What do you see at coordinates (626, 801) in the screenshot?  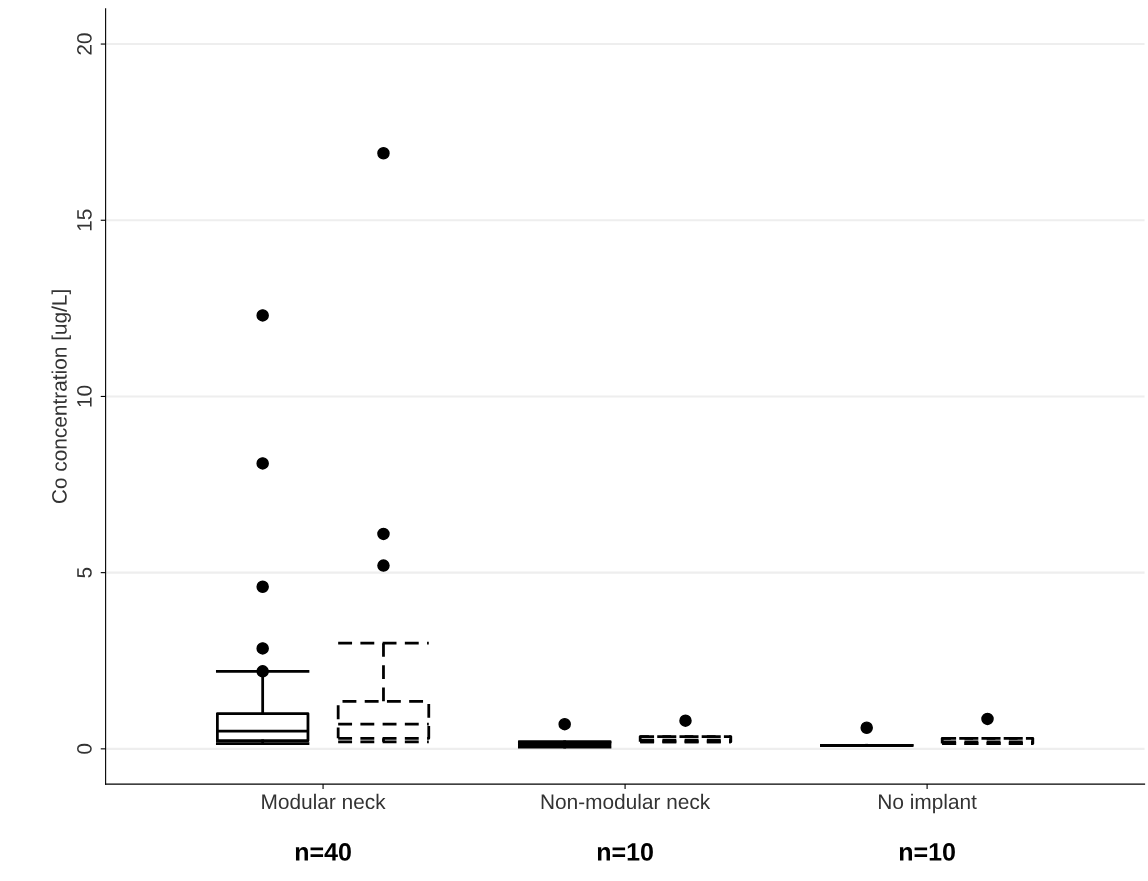 I see `x-tick-label: Non-modular neck` at bounding box center [626, 801].